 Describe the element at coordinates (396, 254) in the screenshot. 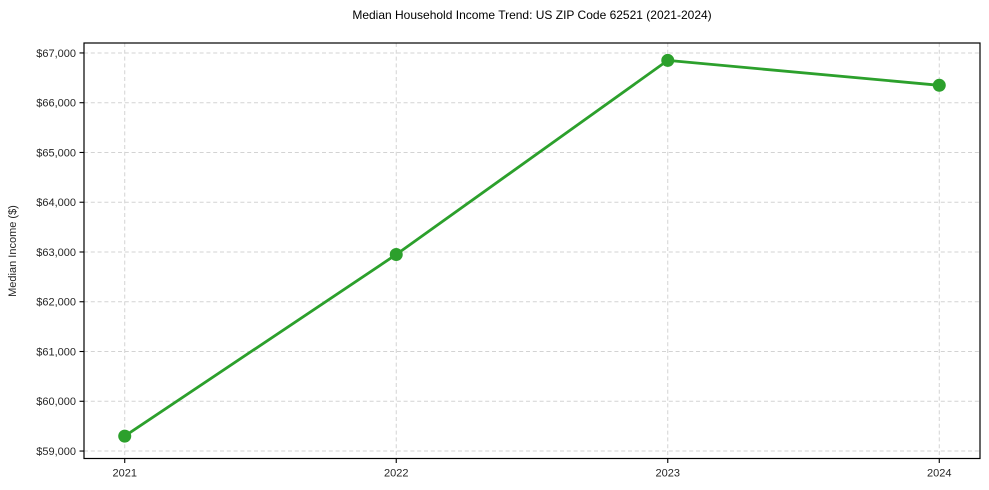

I see `data-point-2022` at that location.